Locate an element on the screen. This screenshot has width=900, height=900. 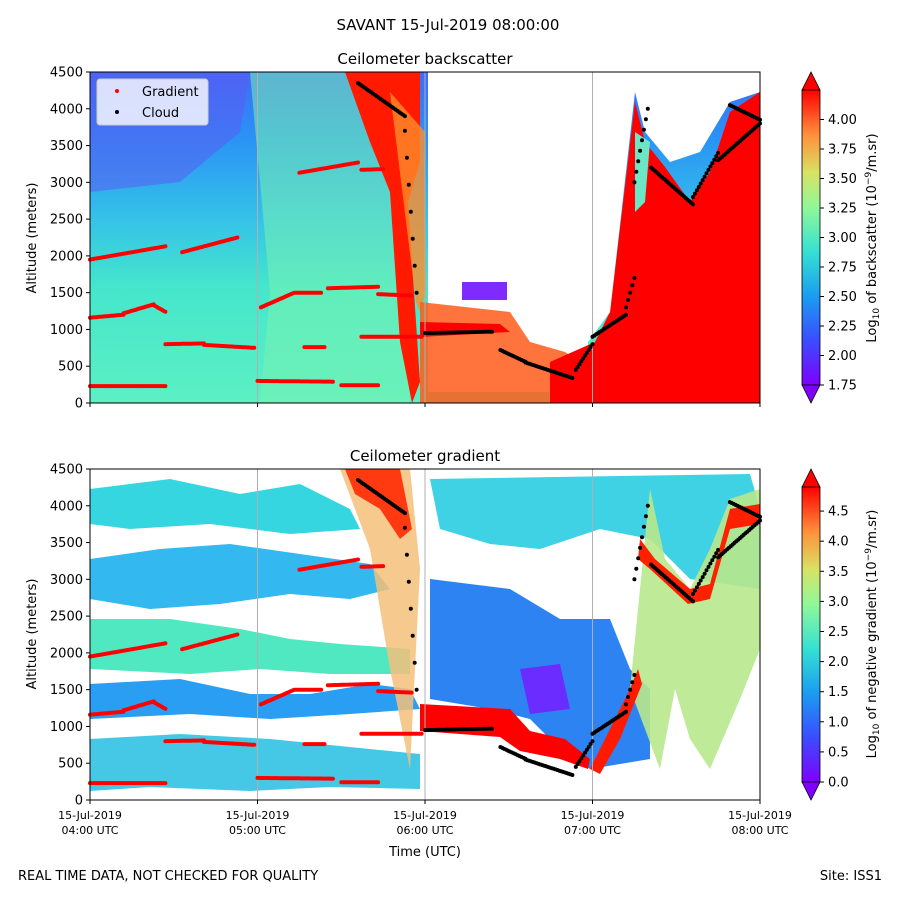
y-tick-label: 1000 is located at coordinates (66, 727).